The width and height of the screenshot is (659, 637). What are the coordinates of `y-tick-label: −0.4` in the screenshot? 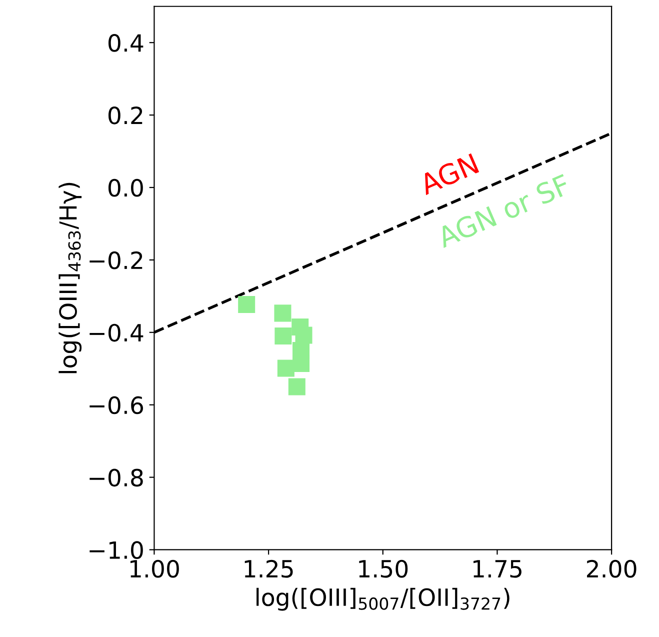 It's located at (117, 333).